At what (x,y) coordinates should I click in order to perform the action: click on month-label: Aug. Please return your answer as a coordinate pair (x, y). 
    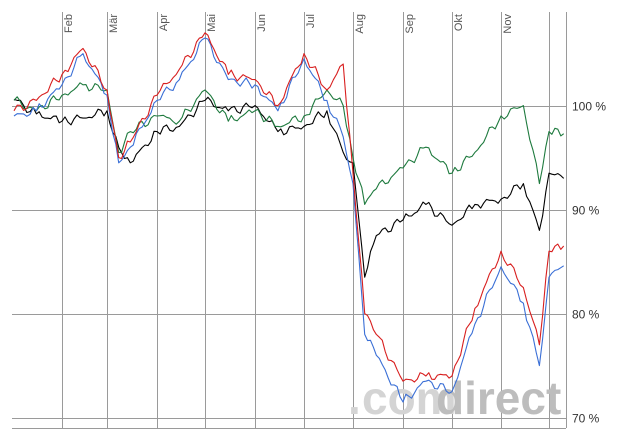
    Looking at the image, I should click on (360, 24).